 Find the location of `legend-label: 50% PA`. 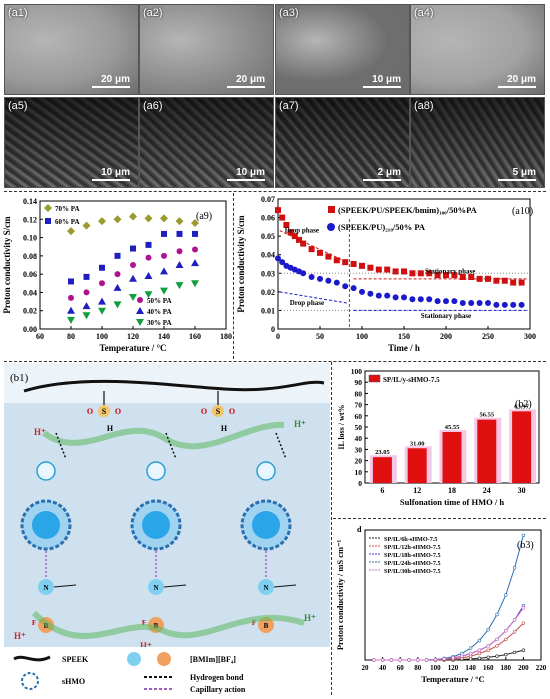

legend-label: 50% PA is located at coordinates (159, 301).